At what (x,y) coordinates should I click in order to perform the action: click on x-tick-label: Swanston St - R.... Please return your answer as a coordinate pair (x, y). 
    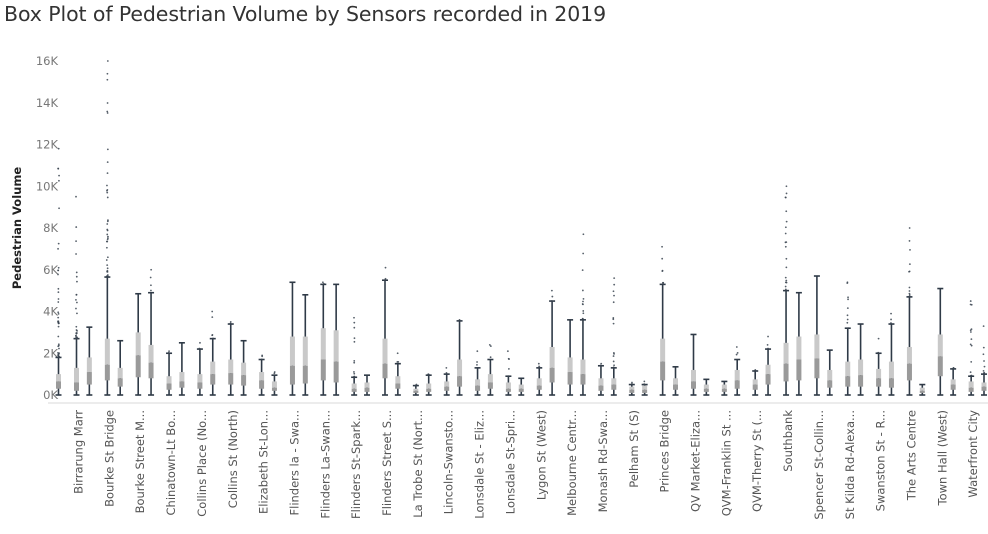
    Looking at the image, I should click on (881, 460).